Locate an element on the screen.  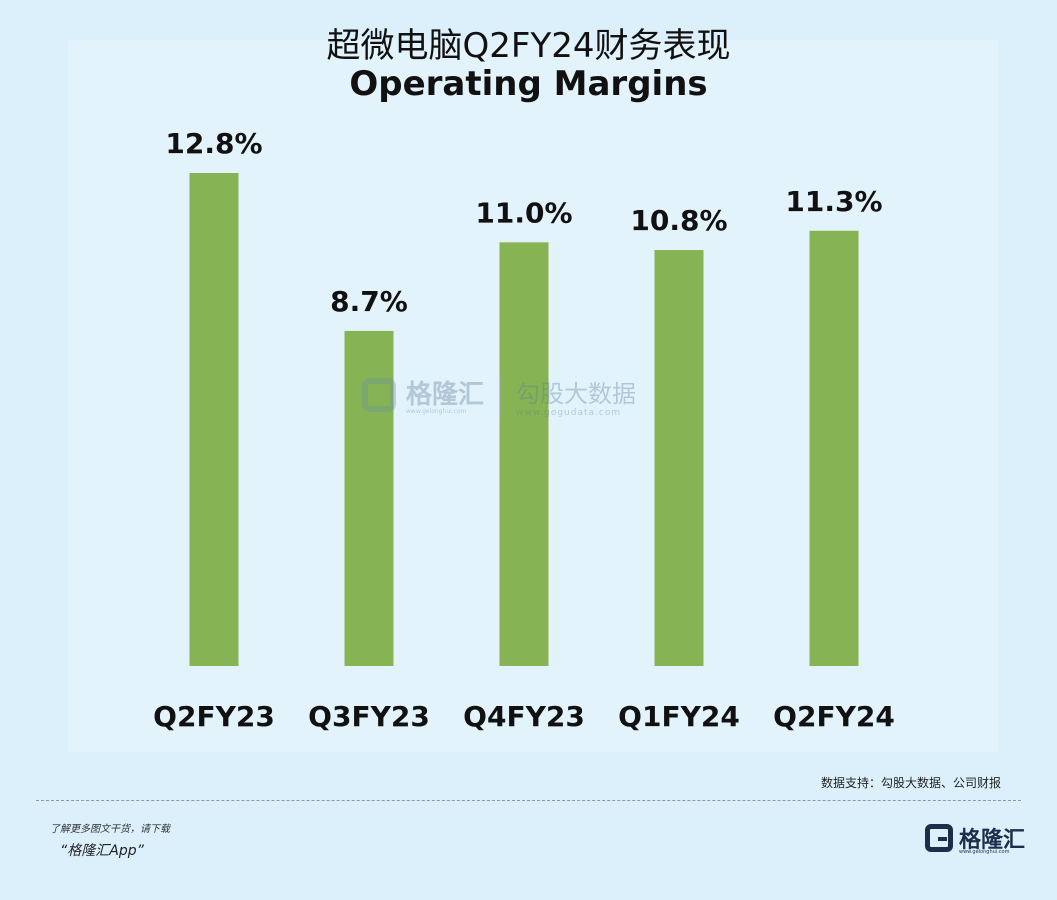
bar-q4fy23 is located at coordinates (524, 454).